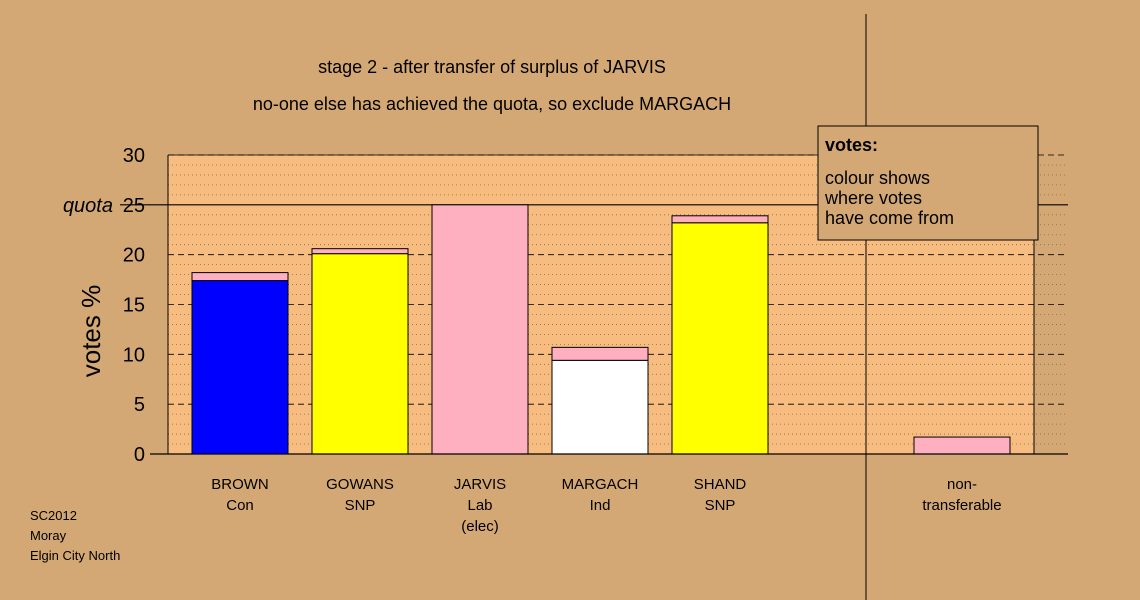  I want to click on x-tick-label: Ind, so click(600, 505).